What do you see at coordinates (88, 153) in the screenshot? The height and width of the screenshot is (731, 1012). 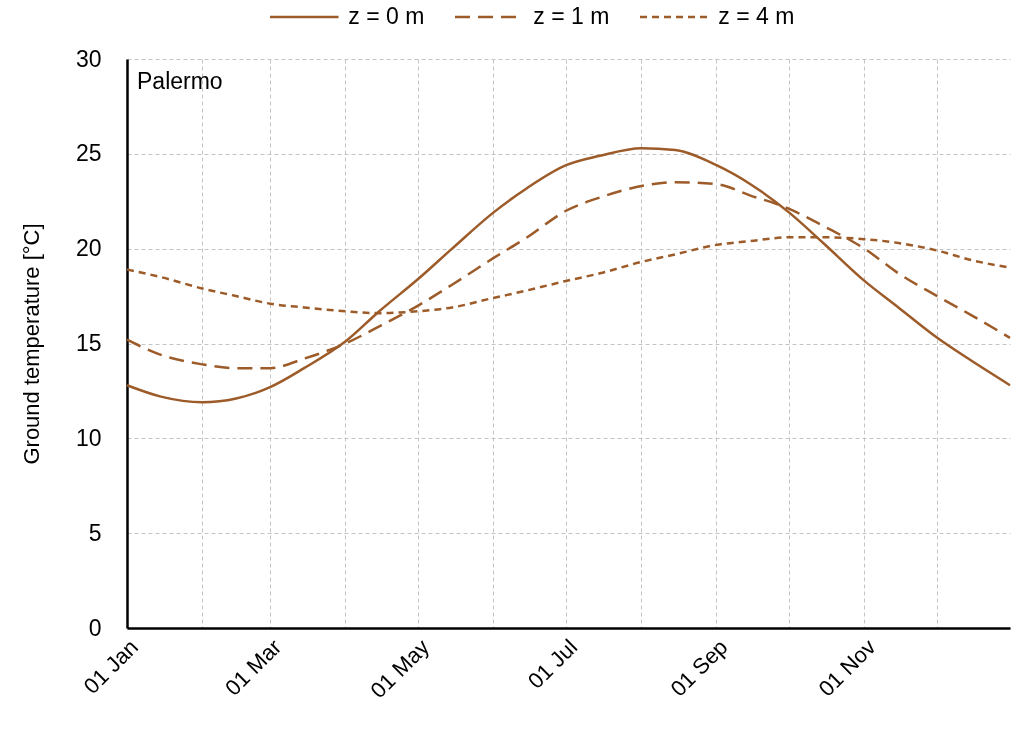 I see `y-tick-label: 25` at bounding box center [88, 153].